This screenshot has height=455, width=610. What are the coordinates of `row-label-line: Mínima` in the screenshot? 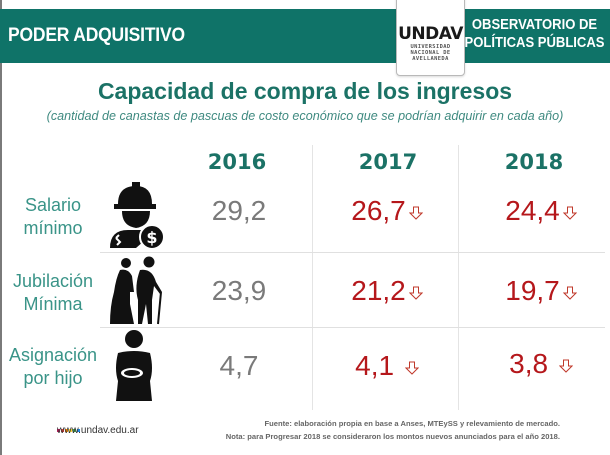 It's located at (53, 304).